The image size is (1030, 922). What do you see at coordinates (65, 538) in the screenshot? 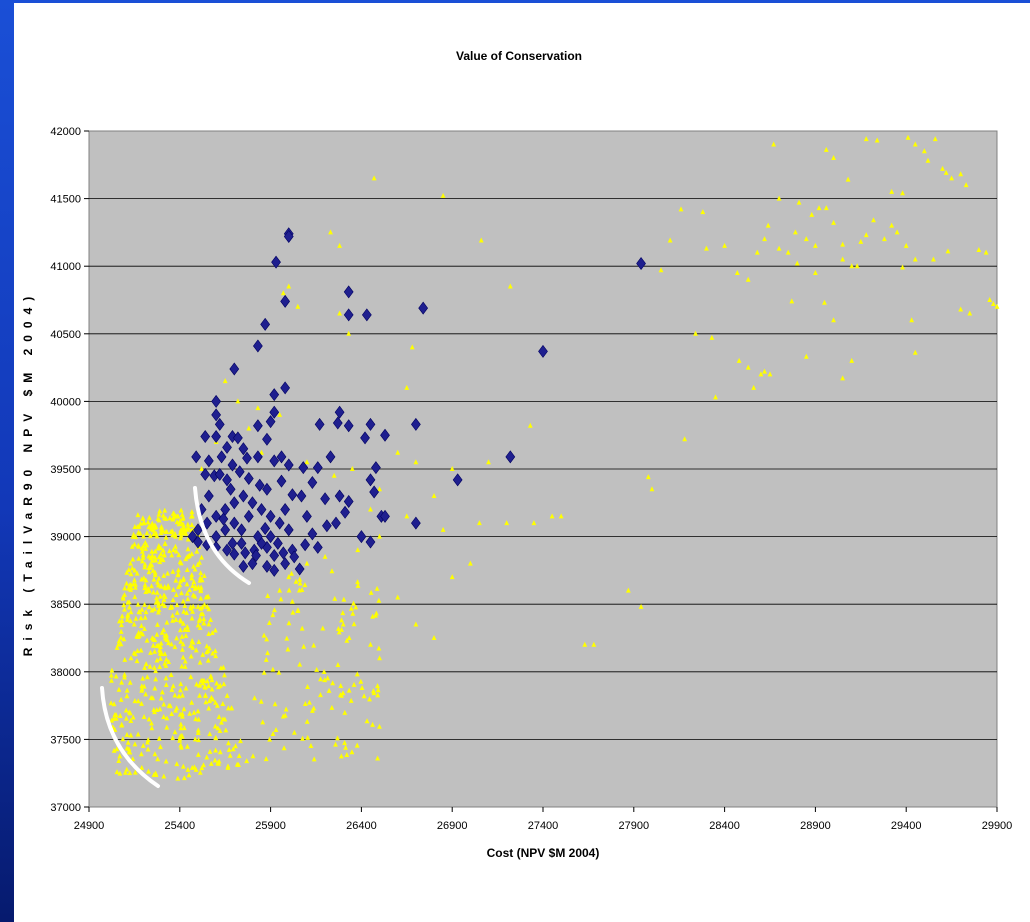
I see `y-tick-label: 39000` at bounding box center [65, 538].